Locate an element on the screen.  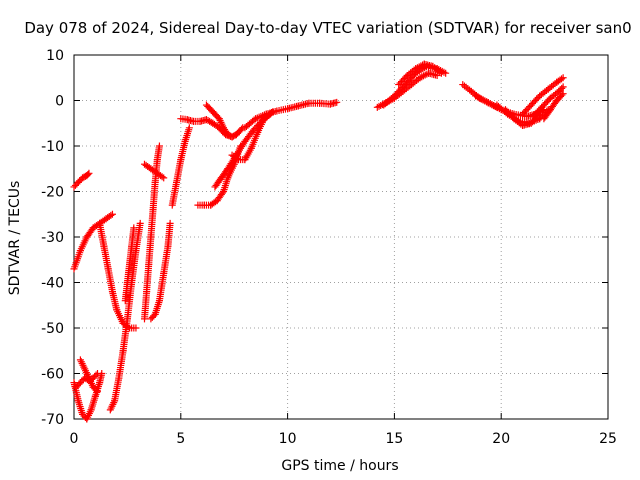
y-tick-label: -70 is located at coordinates (52, 420).